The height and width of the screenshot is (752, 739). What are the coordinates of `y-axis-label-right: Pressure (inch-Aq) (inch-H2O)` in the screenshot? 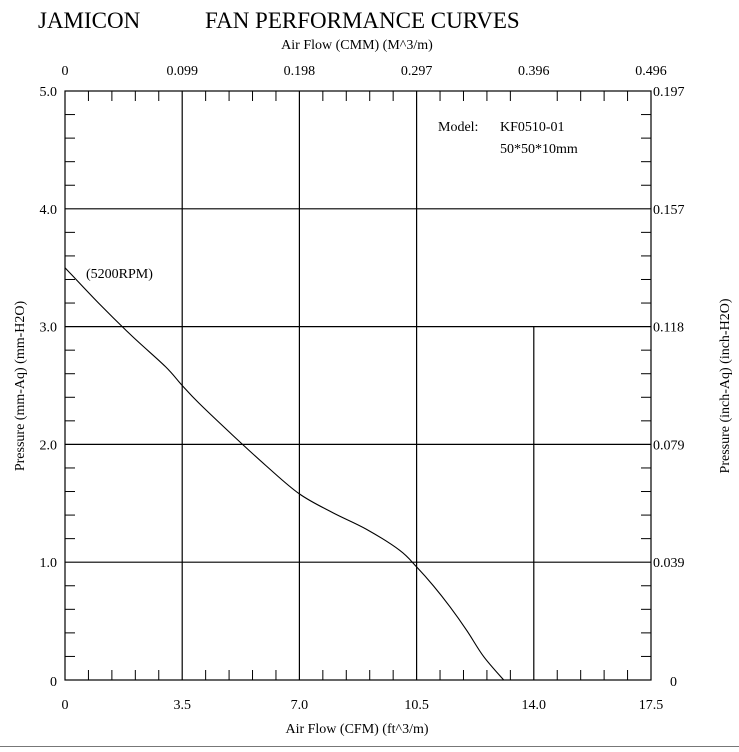 It's located at (725, 385).